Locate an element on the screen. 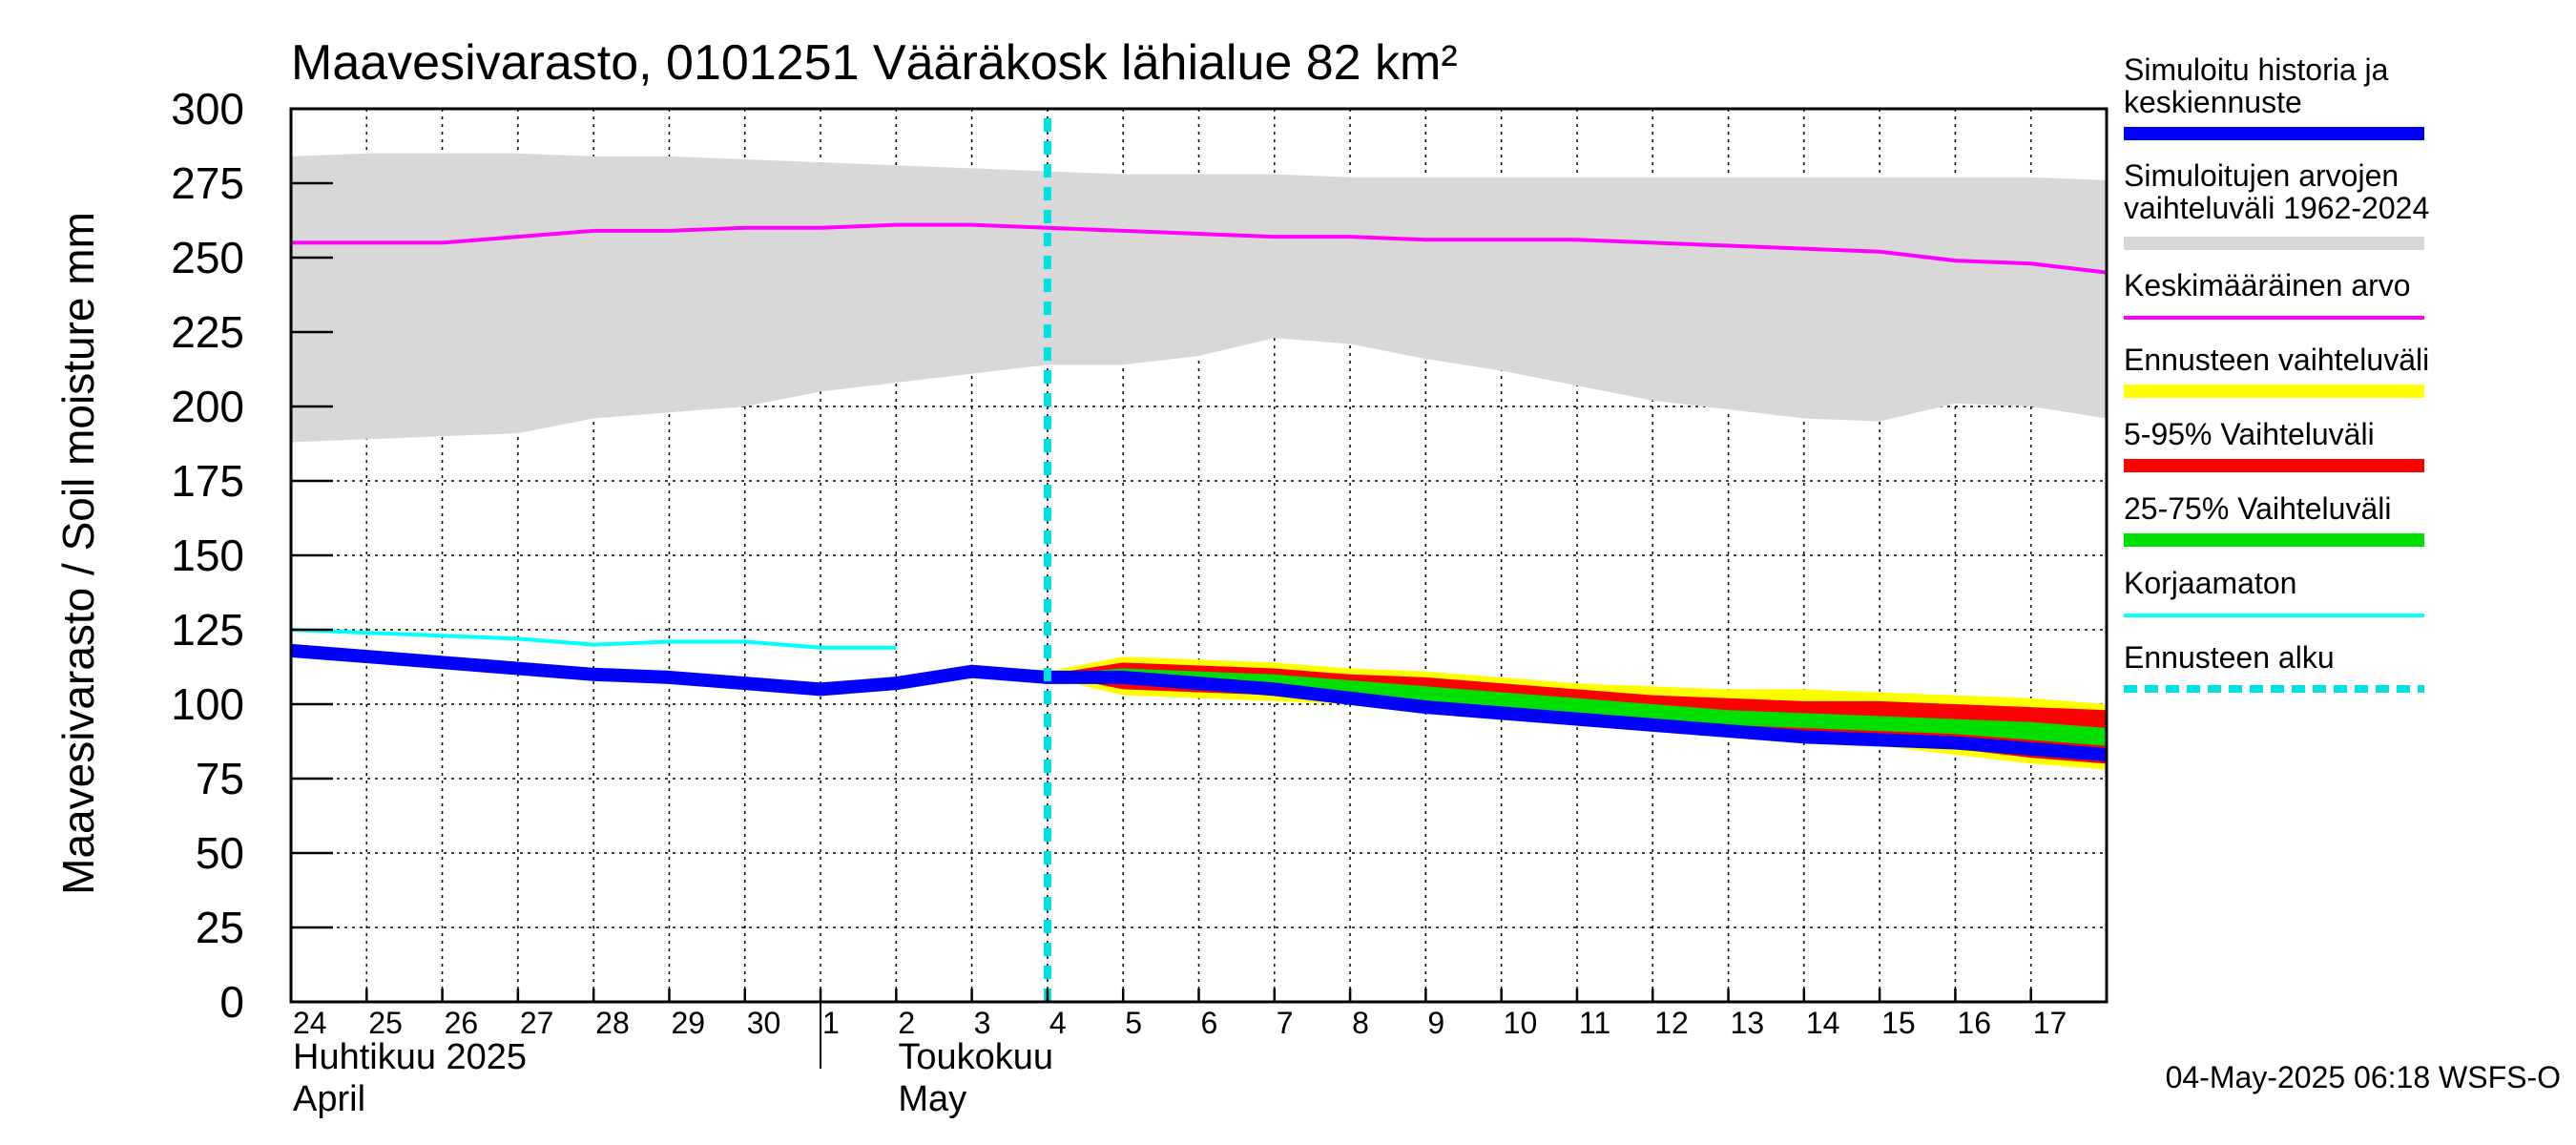 The height and width of the screenshot is (1145, 2576). y-tick-label: 125 is located at coordinates (207, 630).